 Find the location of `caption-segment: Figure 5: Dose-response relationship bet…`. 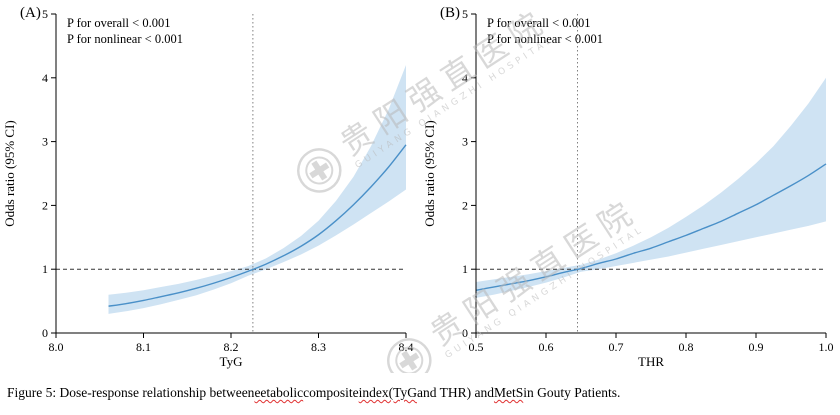

caption-segment: Figure 5: Dose-response relationship bet… is located at coordinates (131, 392).